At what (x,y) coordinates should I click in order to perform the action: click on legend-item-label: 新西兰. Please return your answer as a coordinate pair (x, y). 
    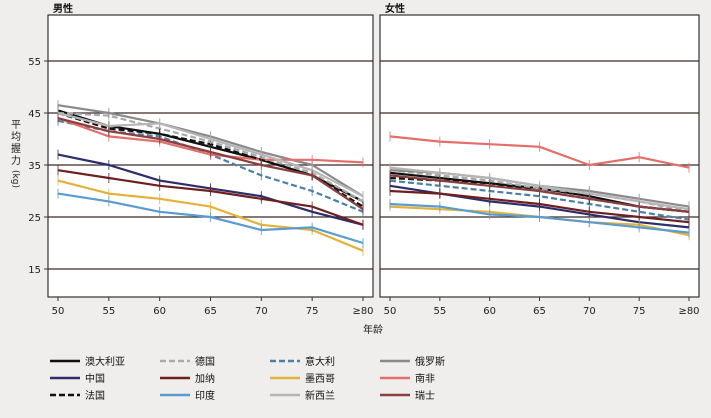
    Looking at the image, I should click on (320, 395).